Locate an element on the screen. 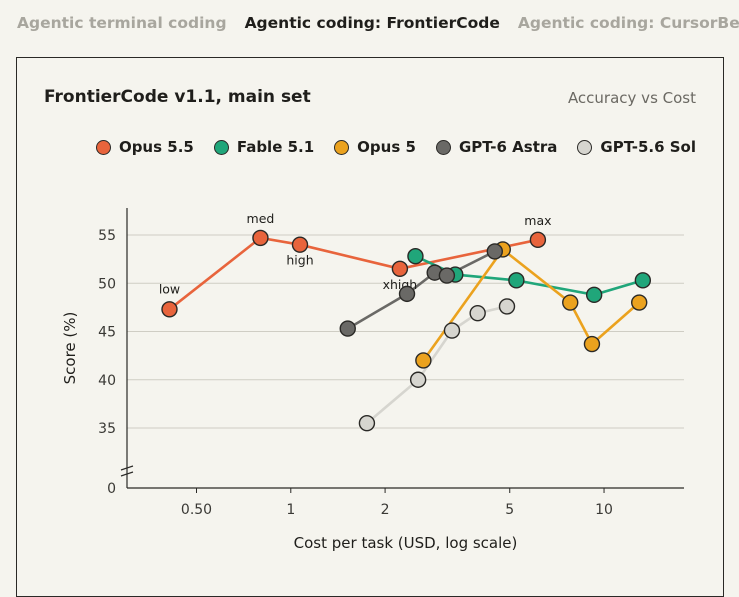 The image size is (739, 597). tab-agentic-coding-cursorbench: Agentic coding: CursorBench is located at coordinates (628, 23).